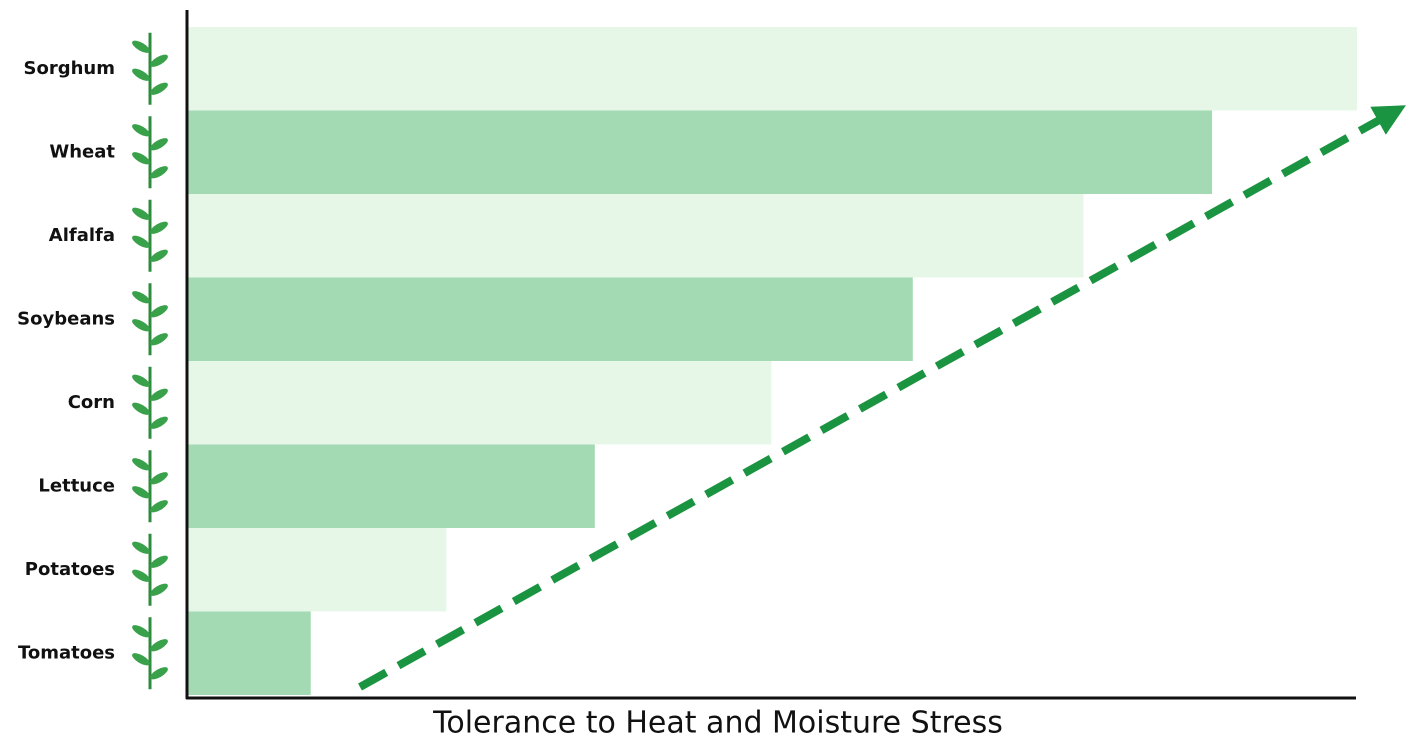 Image resolution: width=1417 pixels, height=744 pixels. Describe the element at coordinates (66, 652) in the screenshot. I see `category-label: Tomatoes` at that location.